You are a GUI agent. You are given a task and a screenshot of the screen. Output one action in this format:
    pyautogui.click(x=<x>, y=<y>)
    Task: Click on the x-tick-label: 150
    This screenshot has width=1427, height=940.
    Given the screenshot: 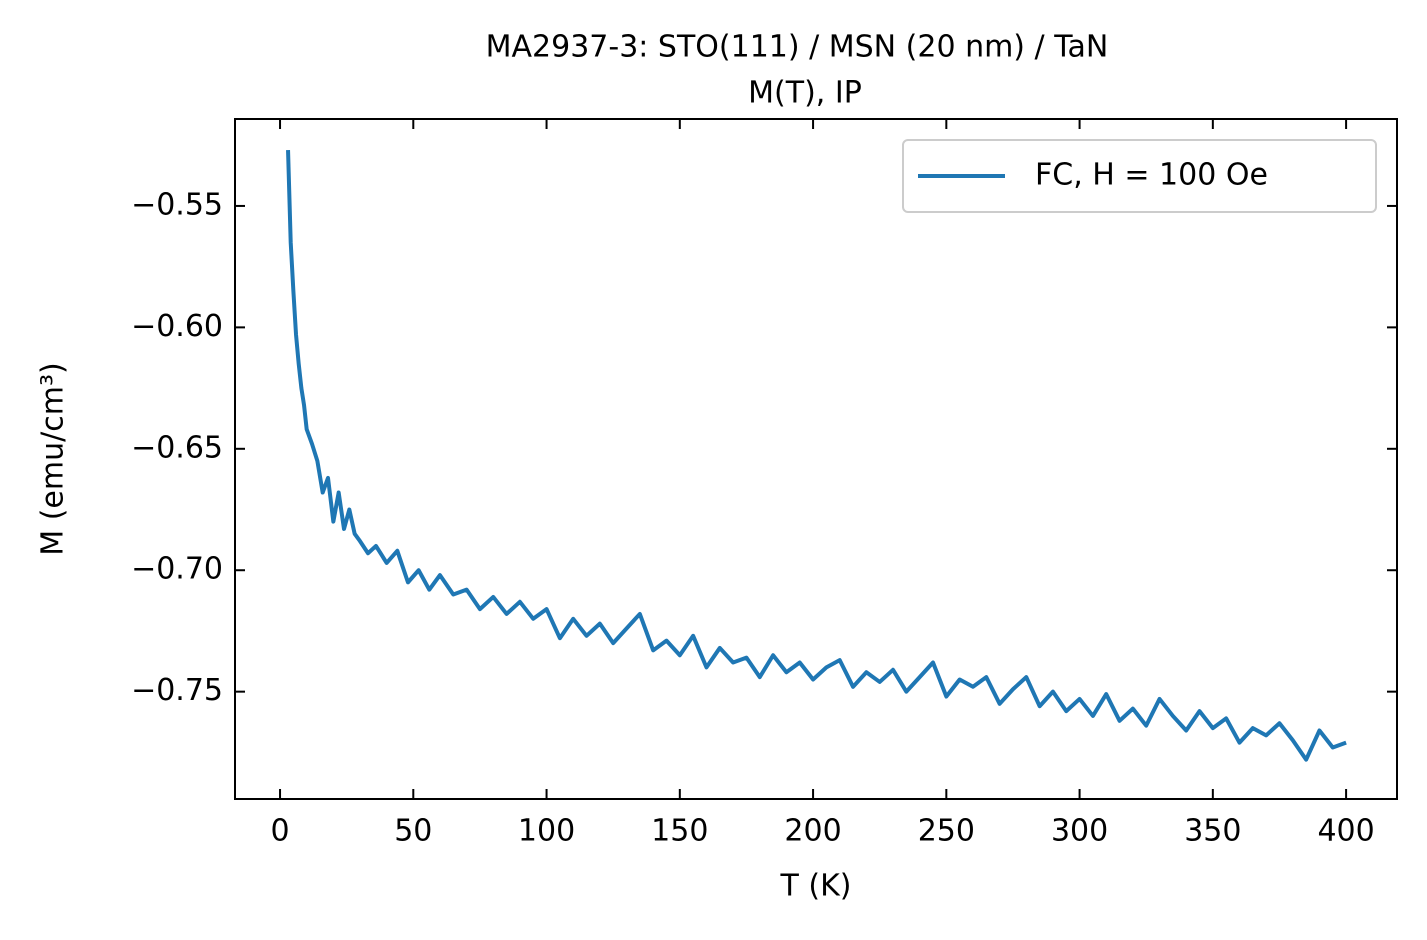 What is the action you would take?
    pyautogui.click(x=679, y=831)
    